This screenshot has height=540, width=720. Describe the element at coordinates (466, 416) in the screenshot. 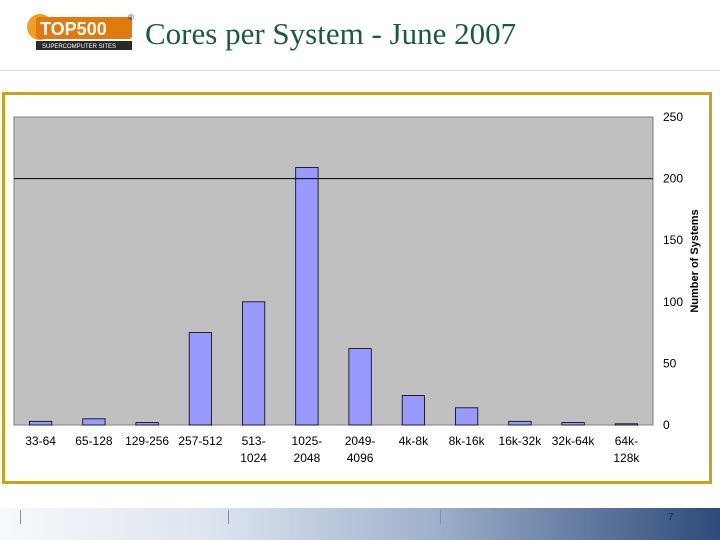

I see `bar-8k-16k` at that location.